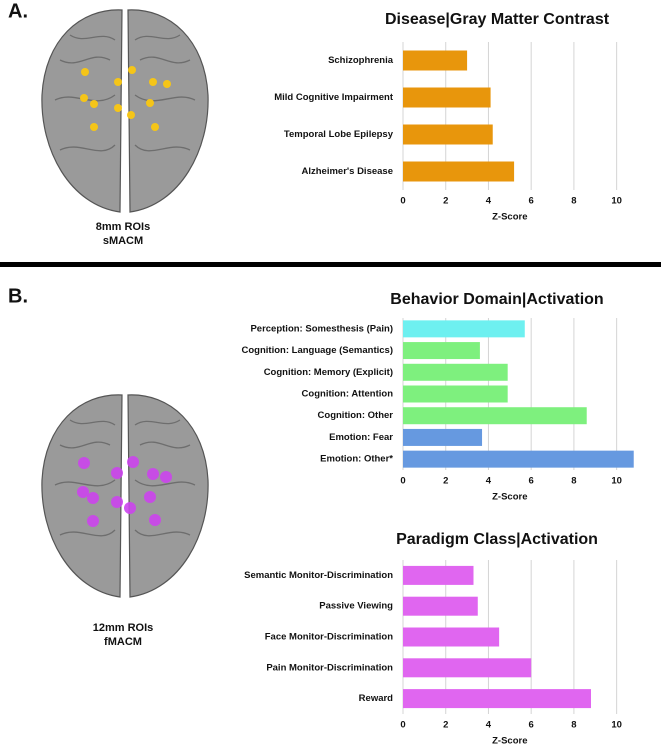  Describe the element at coordinates (347, 171) in the screenshot. I see `category-label: Alzheimer's Disease` at that location.